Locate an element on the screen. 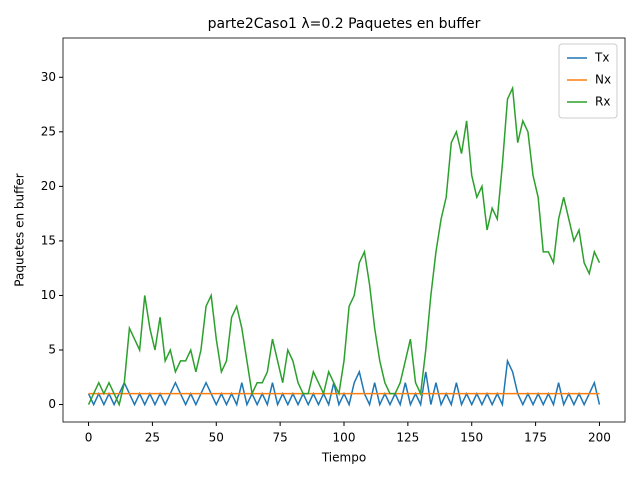 The height and width of the screenshot is (480, 640). y-tick-label: 10 is located at coordinates (48, 295).